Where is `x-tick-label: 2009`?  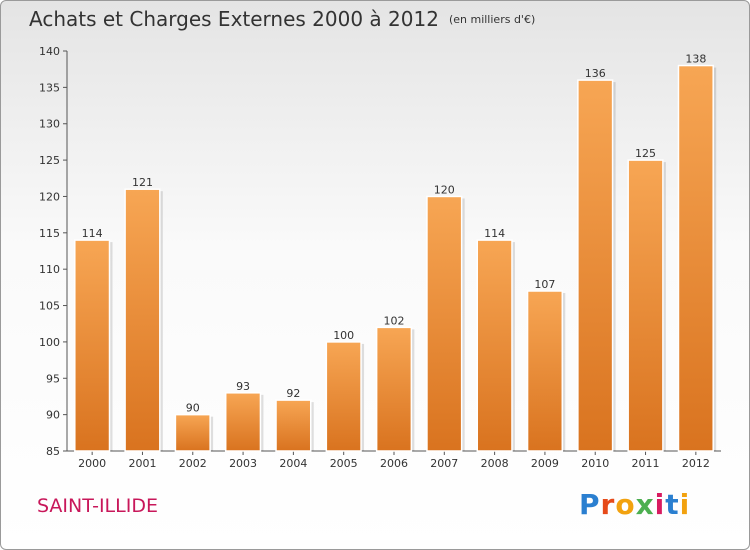
x-tick-label: 2009 is located at coordinates (545, 463).